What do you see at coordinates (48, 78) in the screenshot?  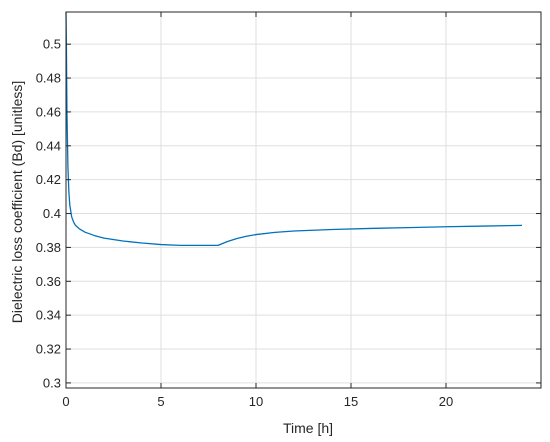 I see `y-tick-label: 0.48` at bounding box center [48, 78].